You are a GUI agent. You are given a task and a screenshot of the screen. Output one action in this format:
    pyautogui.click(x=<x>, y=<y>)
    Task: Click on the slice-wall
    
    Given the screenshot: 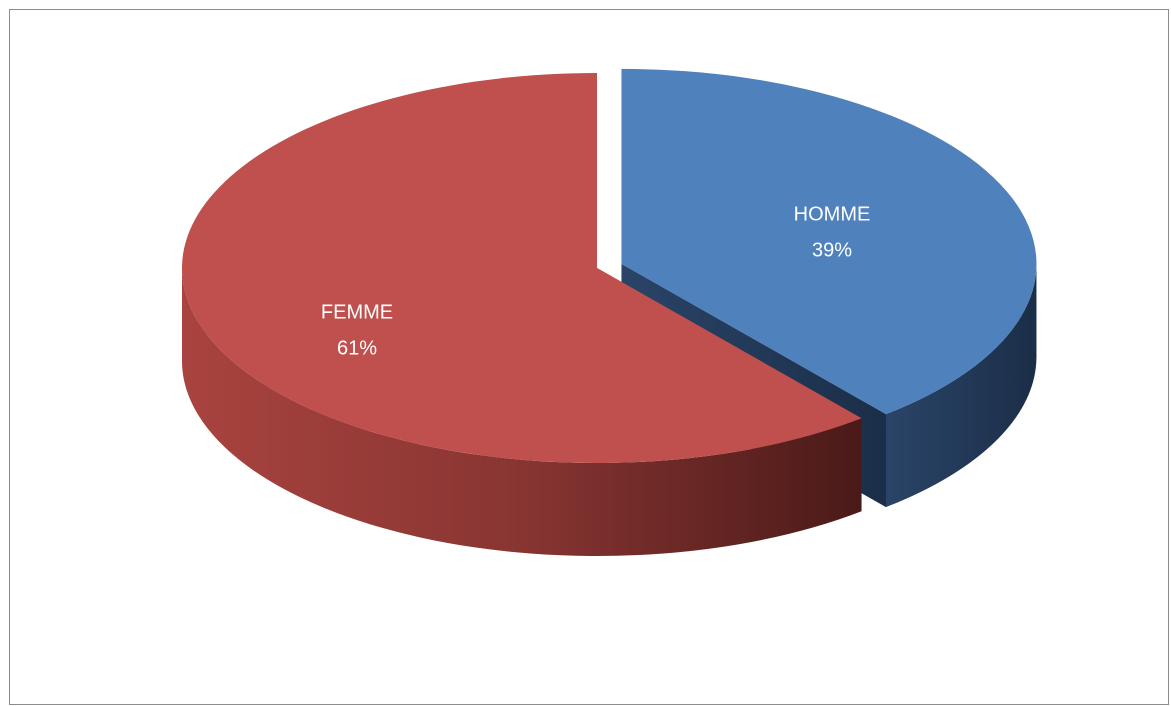 What is the action you would take?
    pyautogui.click(x=961, y=385)
    